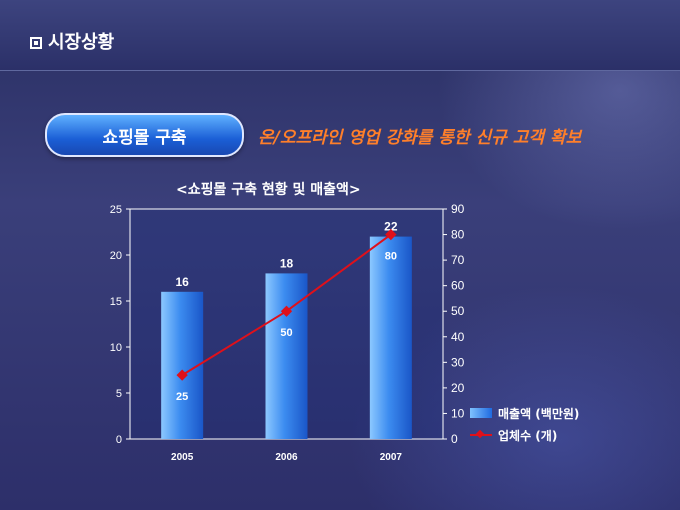  What do you see at coordinates (182, 457) in the screenshot?
I see `x-tick-label: 2005` at bounding box center [182, 457].